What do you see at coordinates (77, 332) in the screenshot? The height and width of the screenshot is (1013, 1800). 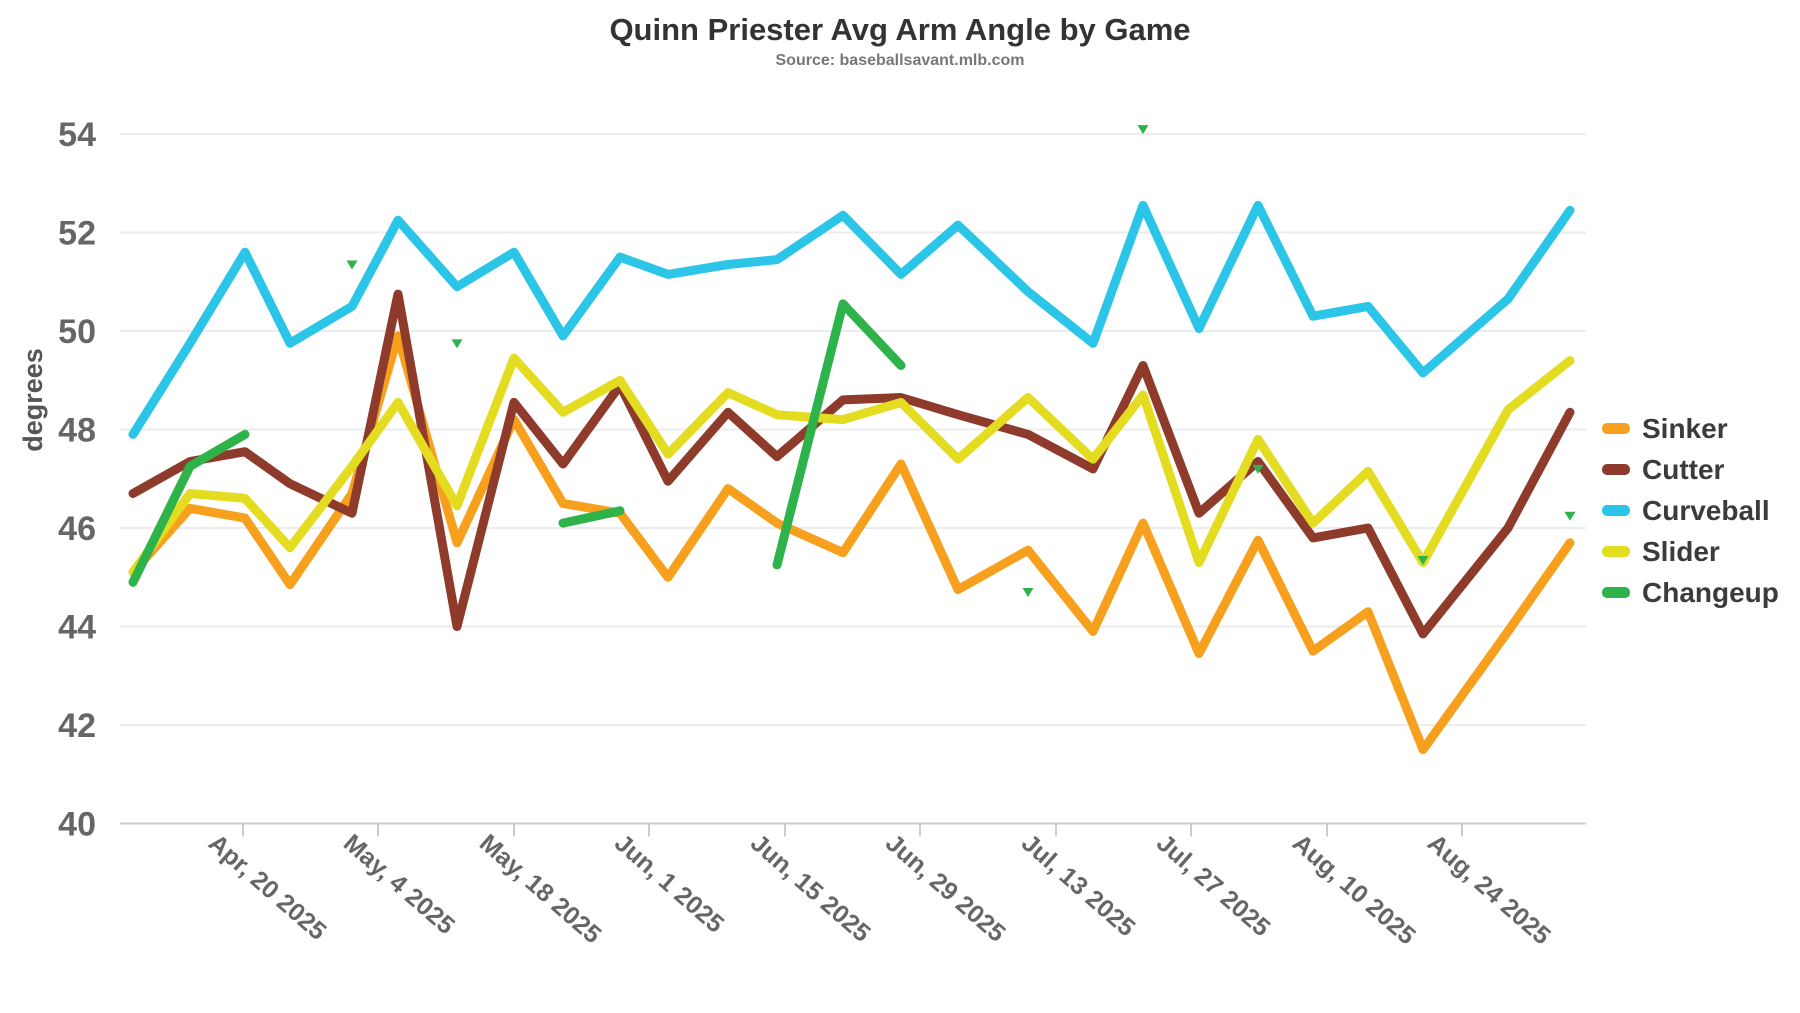 I see `y-tick-label: 50` at bounding box center [77, 332].